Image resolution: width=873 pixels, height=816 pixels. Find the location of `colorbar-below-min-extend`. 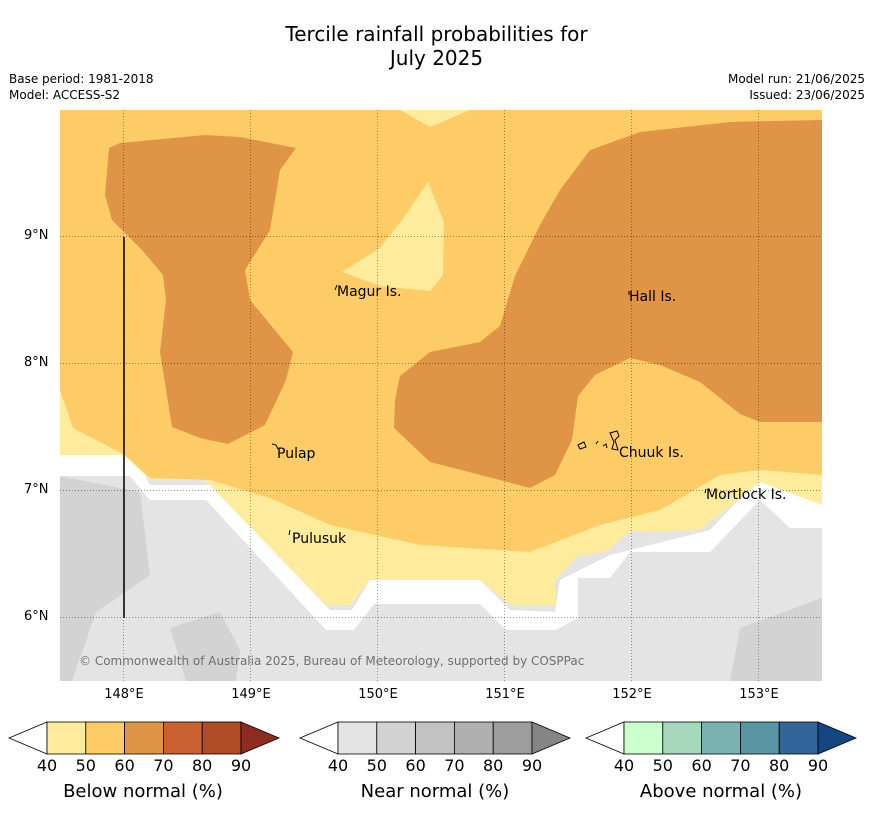

colorbar-below-min-extend is located at coordinates (27, 738).